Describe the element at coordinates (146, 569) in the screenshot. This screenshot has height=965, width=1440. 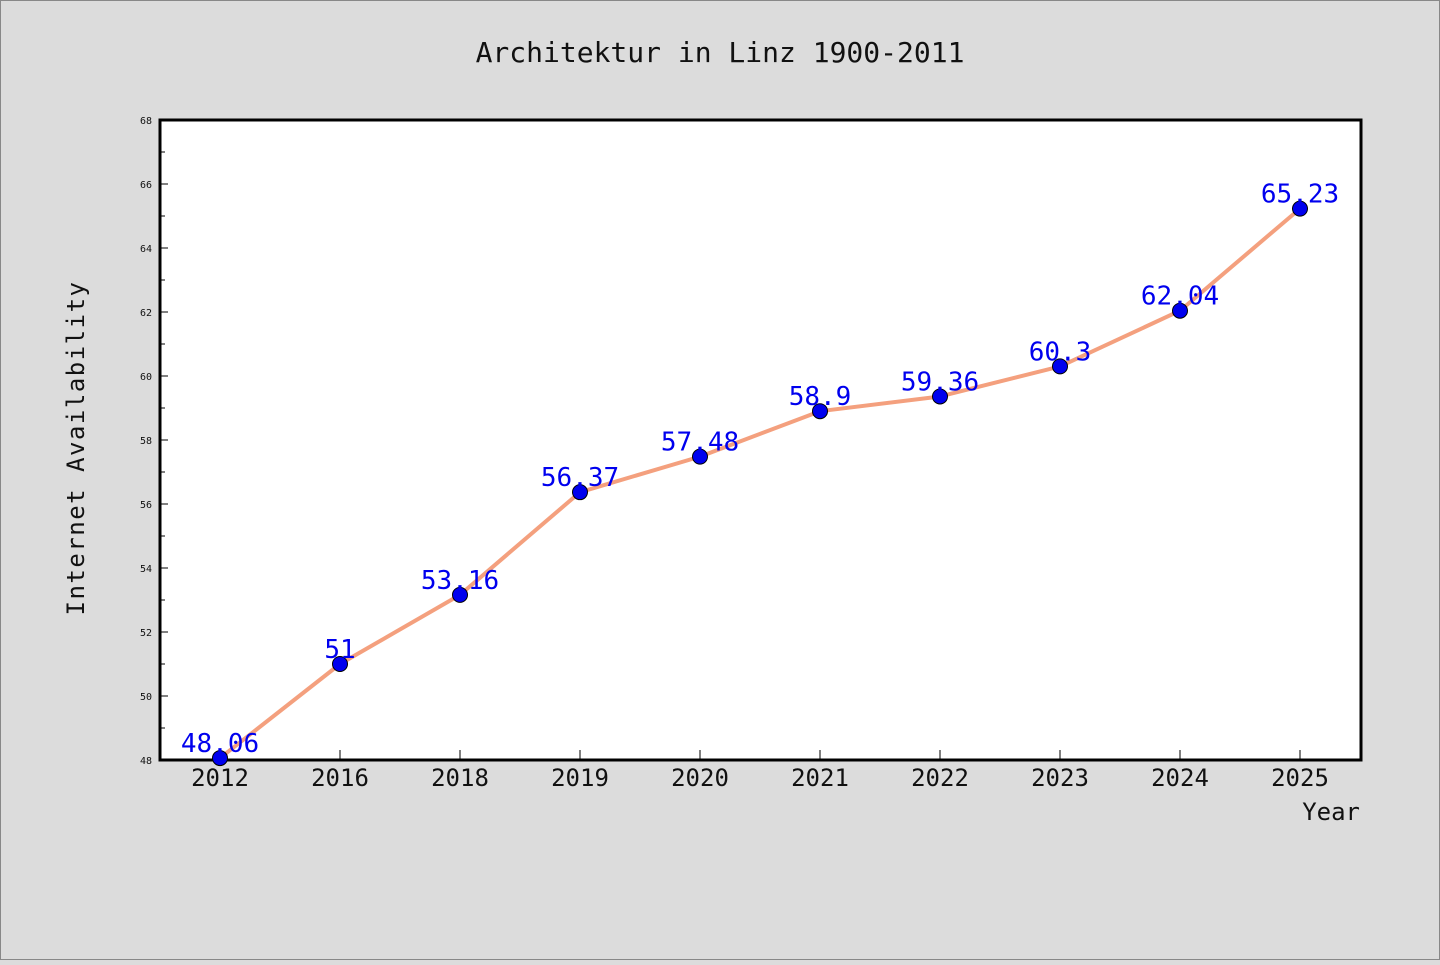
I see `y-tick-label: 54` at that location.